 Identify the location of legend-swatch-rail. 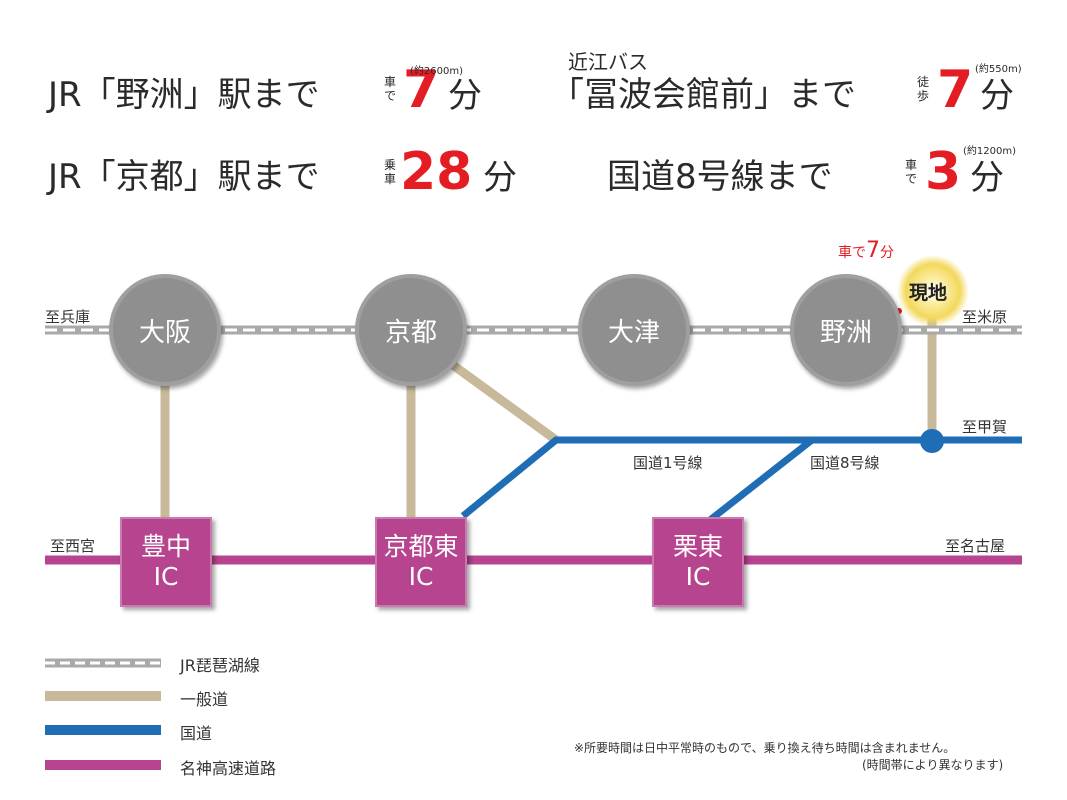
(103, 663).